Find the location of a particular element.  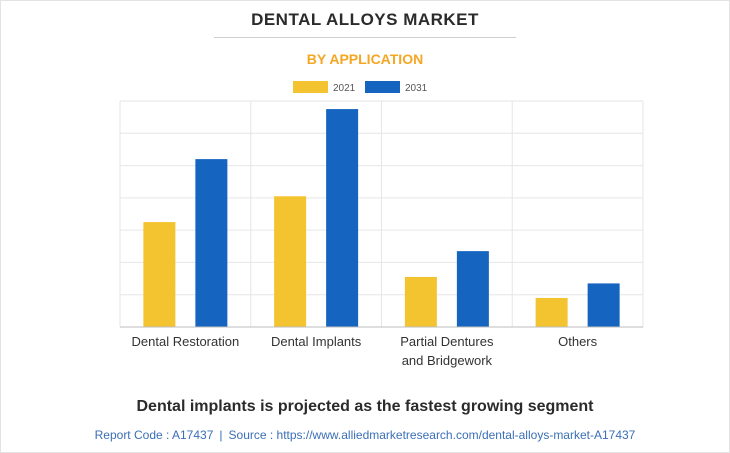

x-tick-label: and Bridgework is located at coordinates (447, 360).